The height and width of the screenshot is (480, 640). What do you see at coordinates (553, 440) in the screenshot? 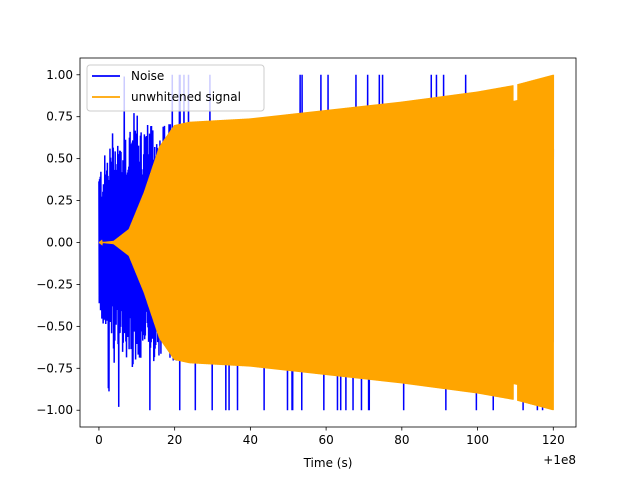
I see `x-tick-label: 120` at bounding box center [553, 440].